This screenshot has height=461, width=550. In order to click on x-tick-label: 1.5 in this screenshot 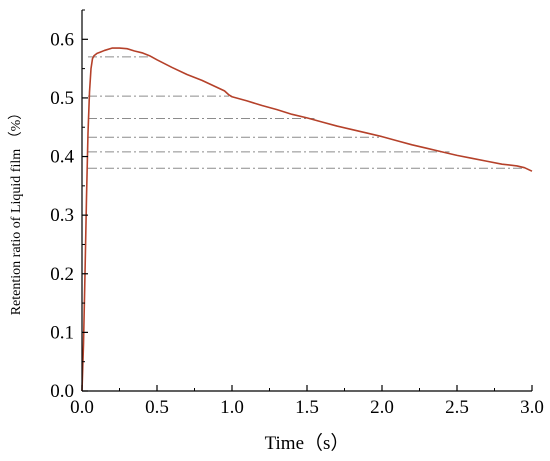, I will do `click(307, 407)`.